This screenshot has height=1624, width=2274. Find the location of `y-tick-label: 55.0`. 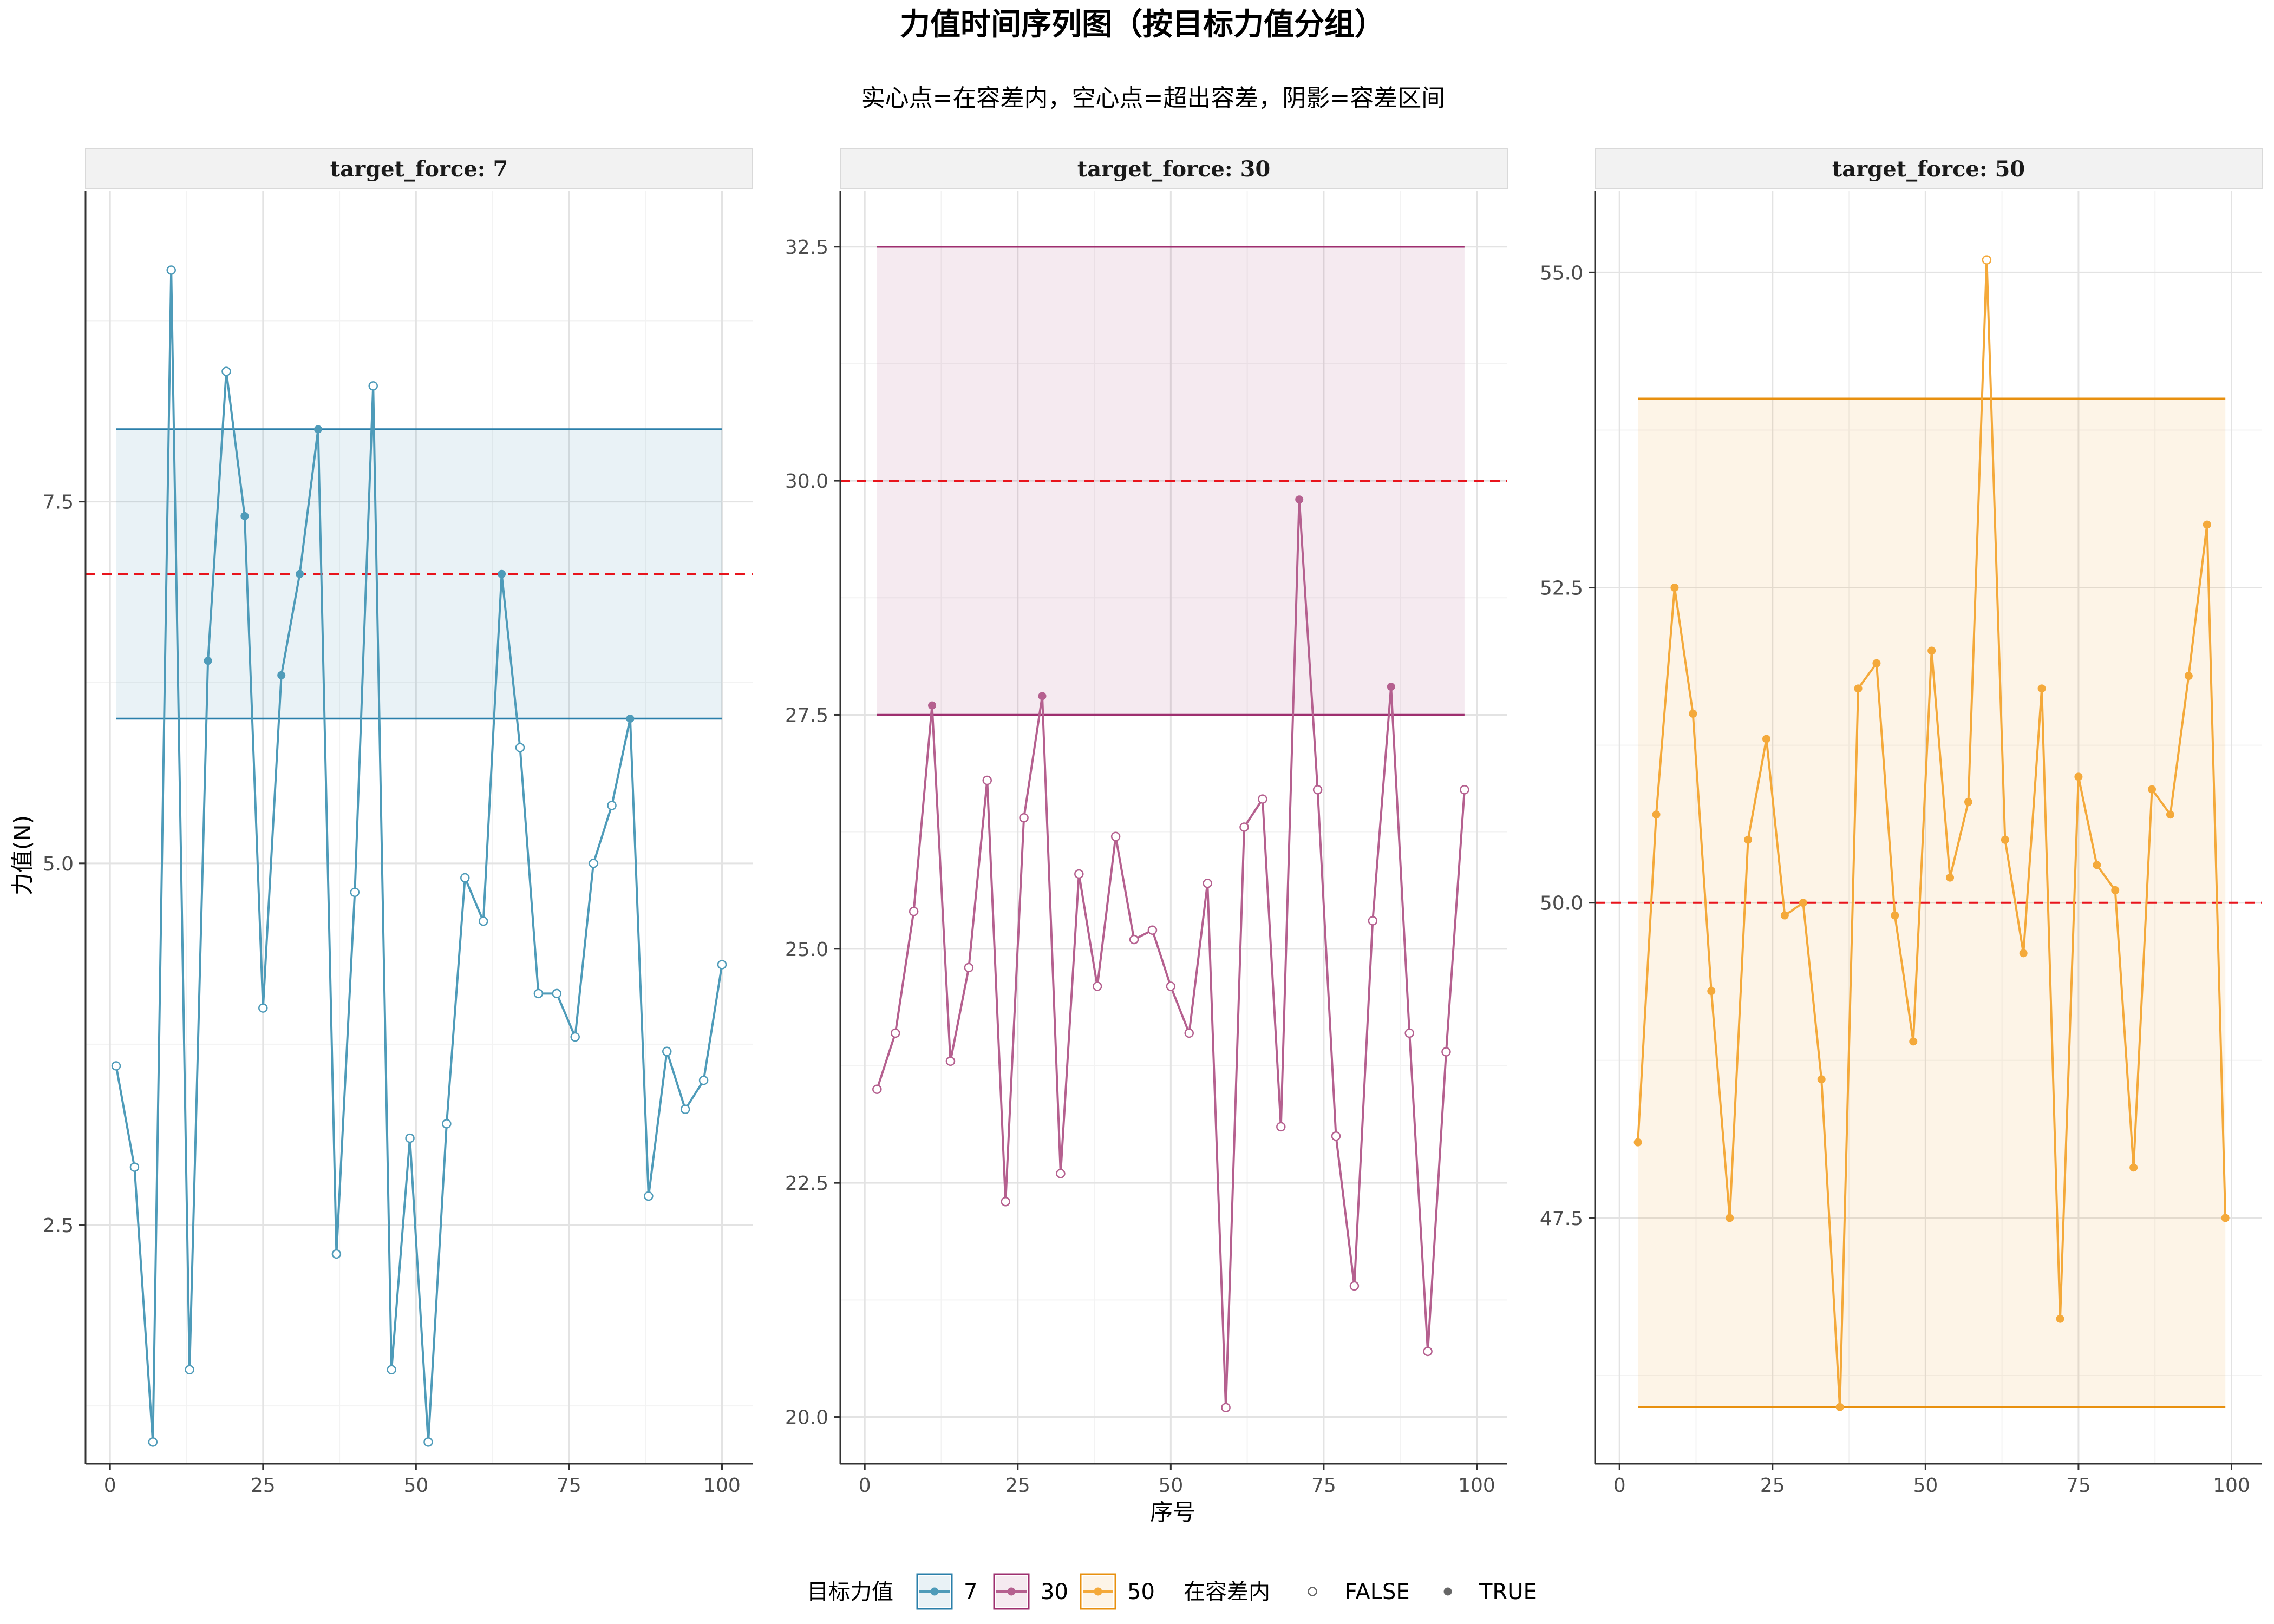

y-tick-label: 55.0 is located at coordinates (1562, 273).